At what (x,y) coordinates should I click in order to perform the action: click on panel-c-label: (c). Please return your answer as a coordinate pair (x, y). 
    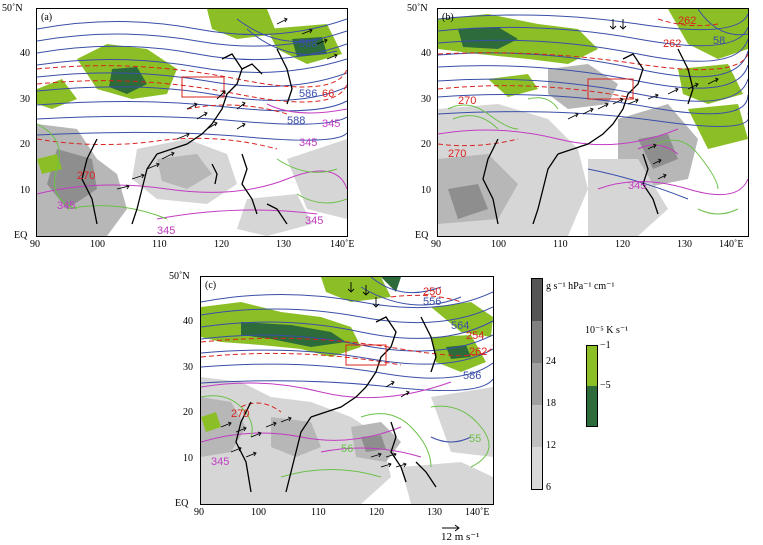
    Looking at the image, I should click on (211, 285).